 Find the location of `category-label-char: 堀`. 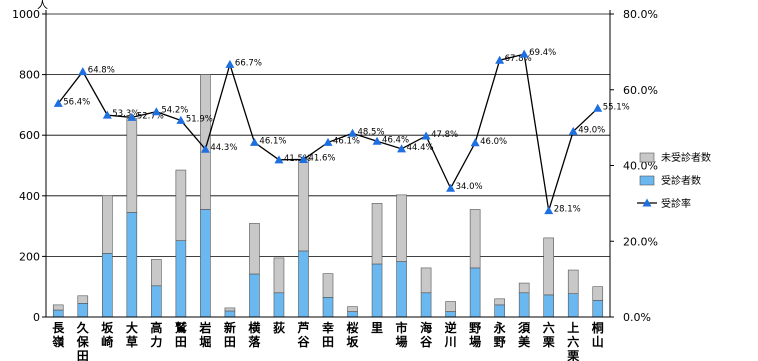

category-label-char: 堀 is located at coordinates (205, 341).